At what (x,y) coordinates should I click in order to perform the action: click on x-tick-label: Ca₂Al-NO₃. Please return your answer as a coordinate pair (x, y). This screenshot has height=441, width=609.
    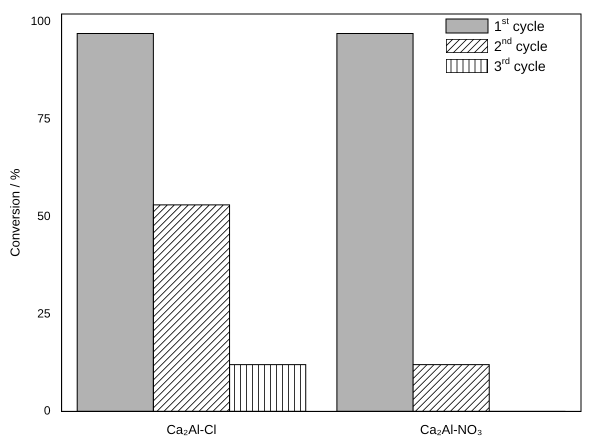
    Looking at the image, I should click on (451, 429).